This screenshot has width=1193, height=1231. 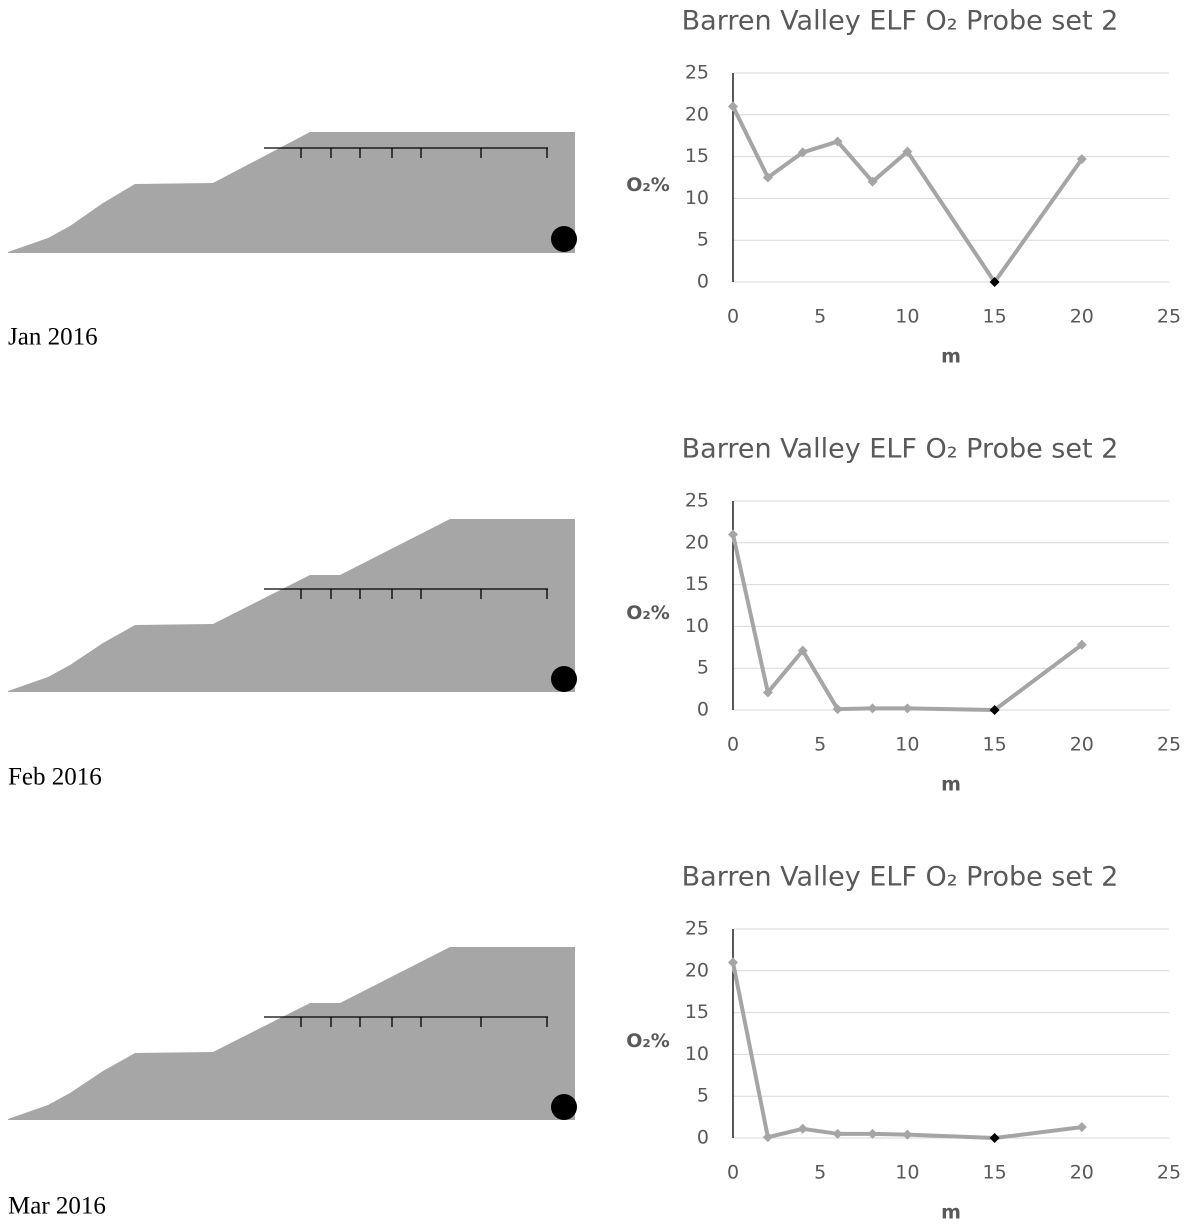 I want to click on diagram-feb: Feb 2016, so click(x=292, y=655).